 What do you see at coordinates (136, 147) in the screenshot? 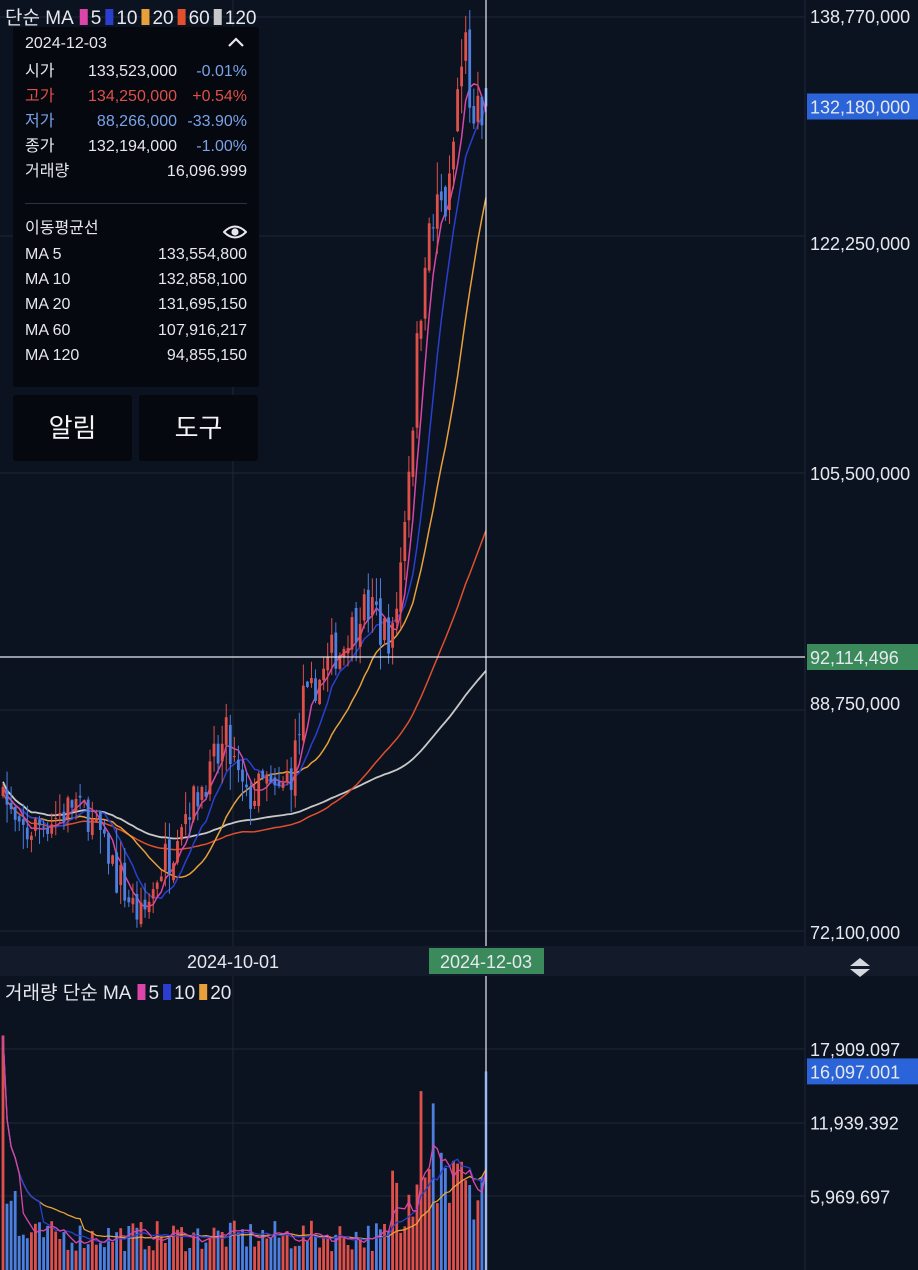
I see `info-close-row: 종가 132,194,000 -1.00%` at bounding box center [136, 147].